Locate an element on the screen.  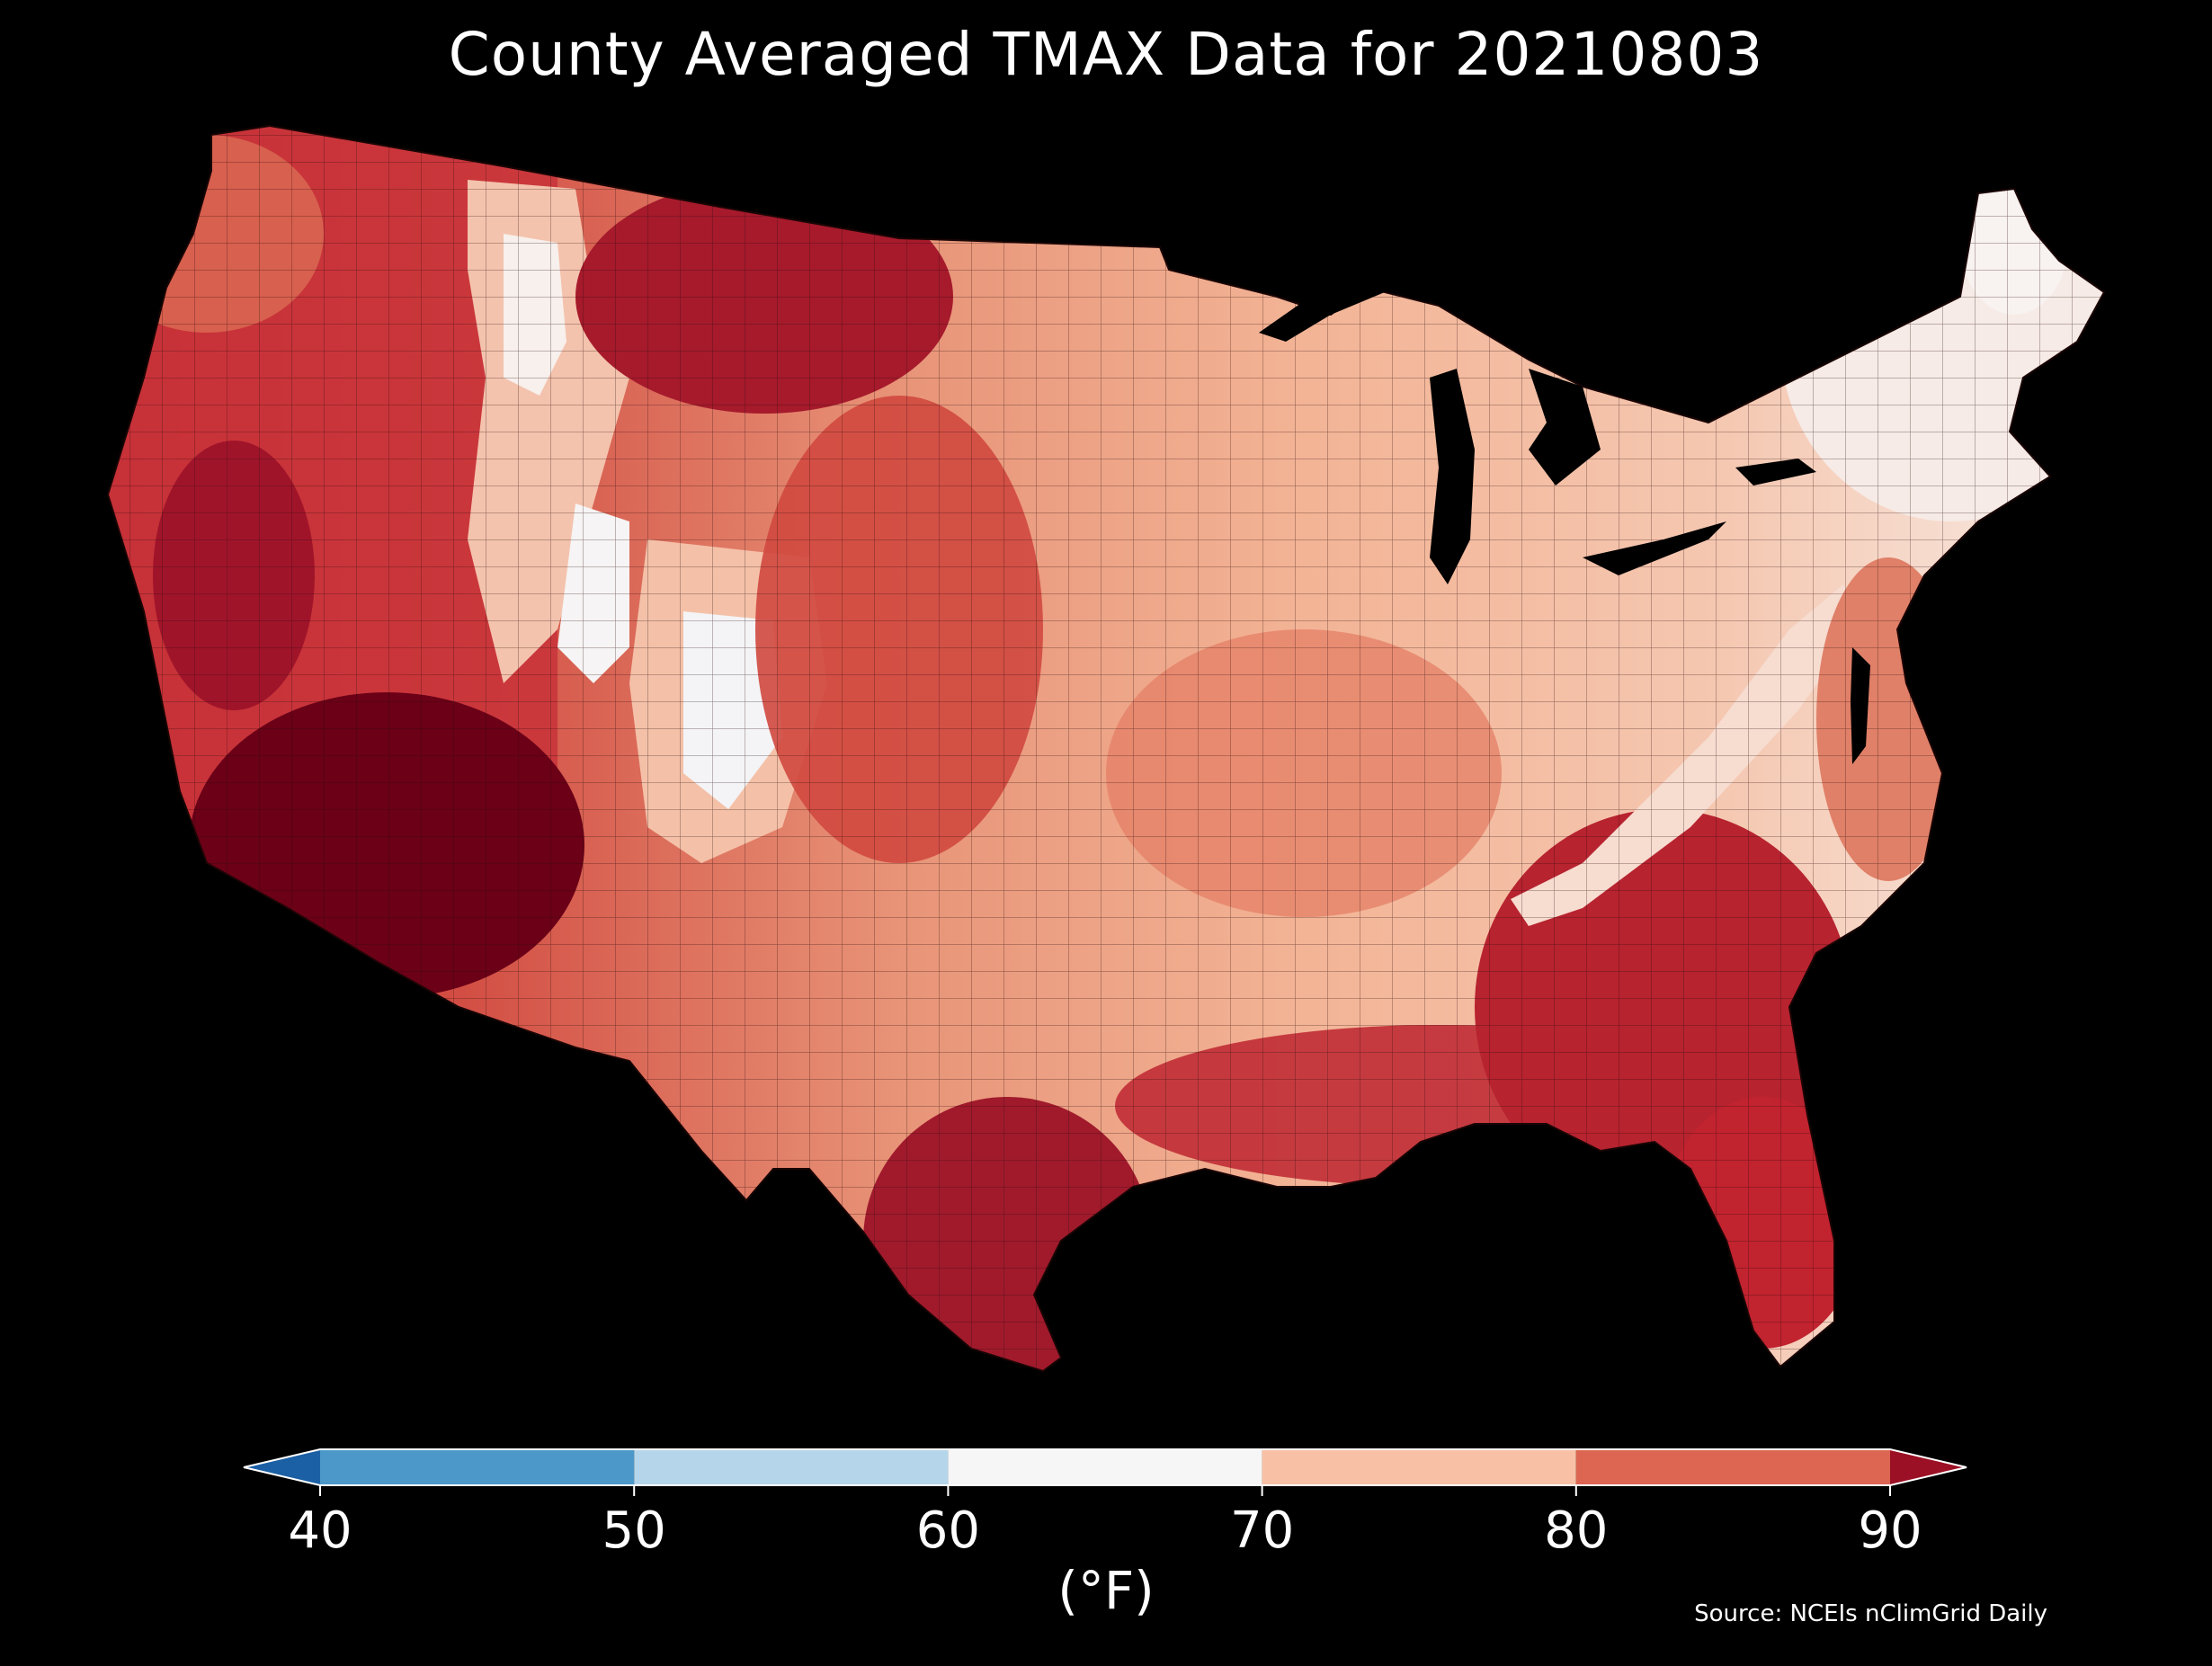
colorbar-extend-low is located at coordinates (282, 1467).